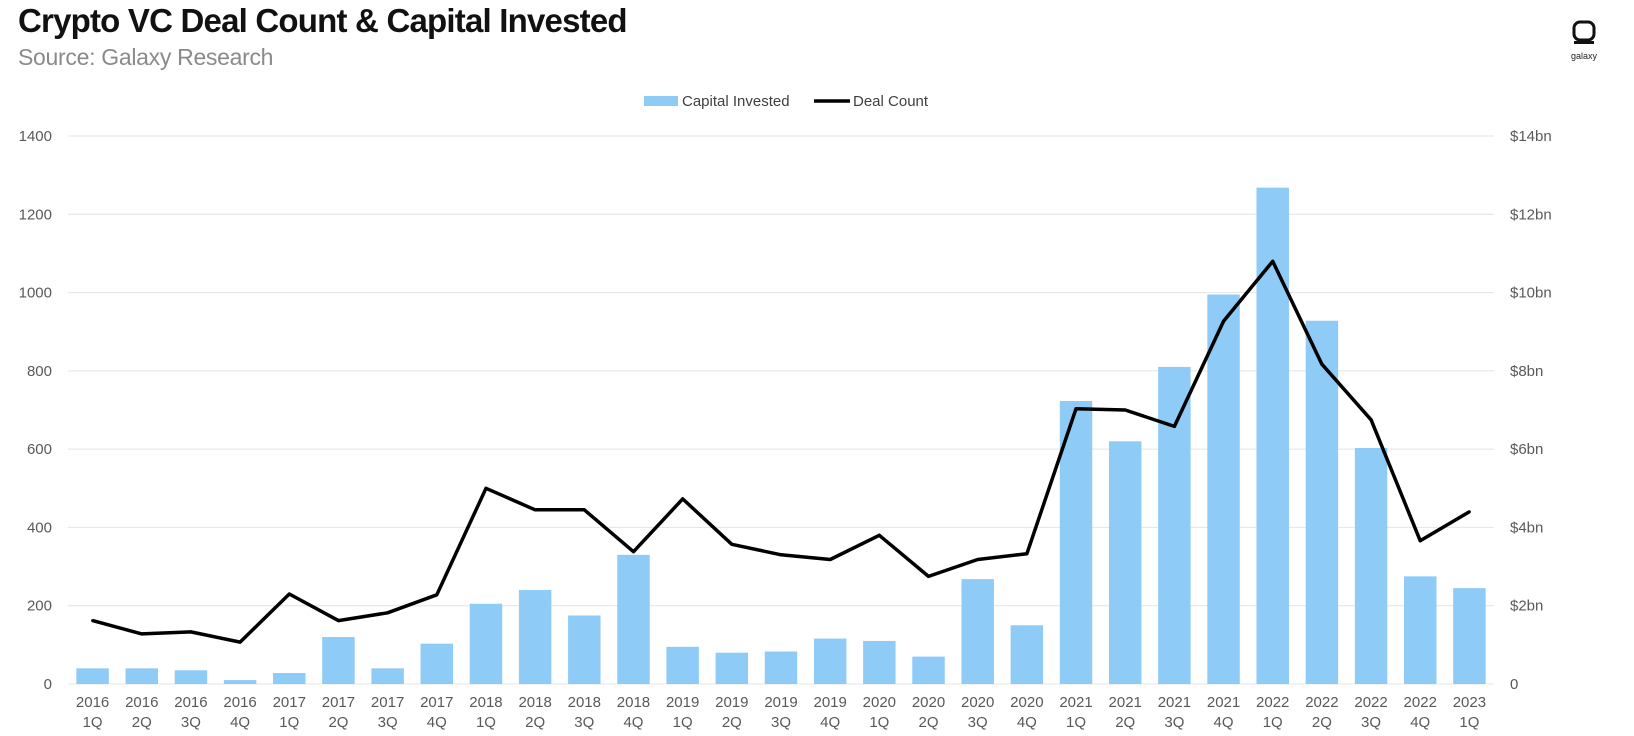 The height and width of the screenshot is (736, 1634). I want to click on y-right-tick-label: $6bn, so click(1526, 449).